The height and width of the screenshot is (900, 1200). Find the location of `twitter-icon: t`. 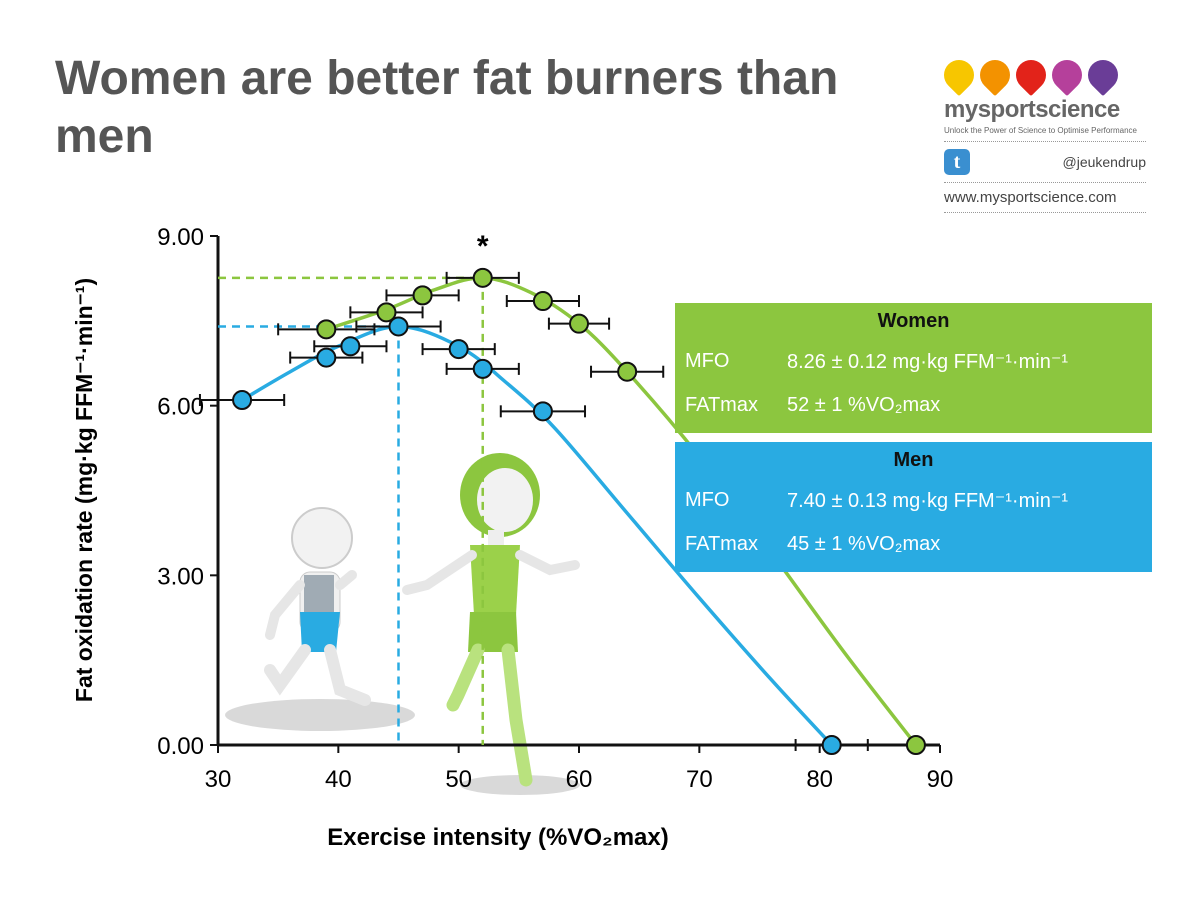

twitter-icon: t is located at coordinates (957, 162).